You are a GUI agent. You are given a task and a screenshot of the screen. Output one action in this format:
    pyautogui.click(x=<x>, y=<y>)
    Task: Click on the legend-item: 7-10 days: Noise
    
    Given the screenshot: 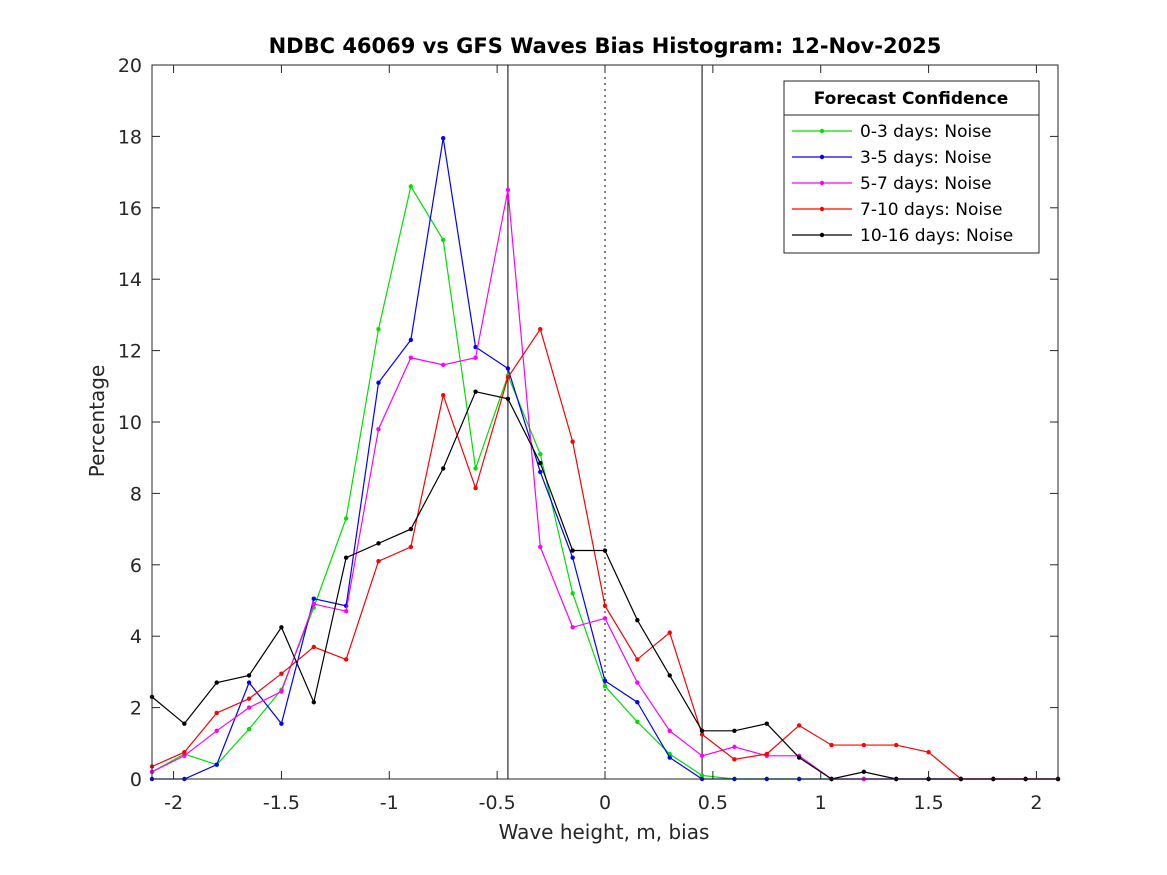 What is the action you would take?
    pyautogui.click(x=897, y=210)
    